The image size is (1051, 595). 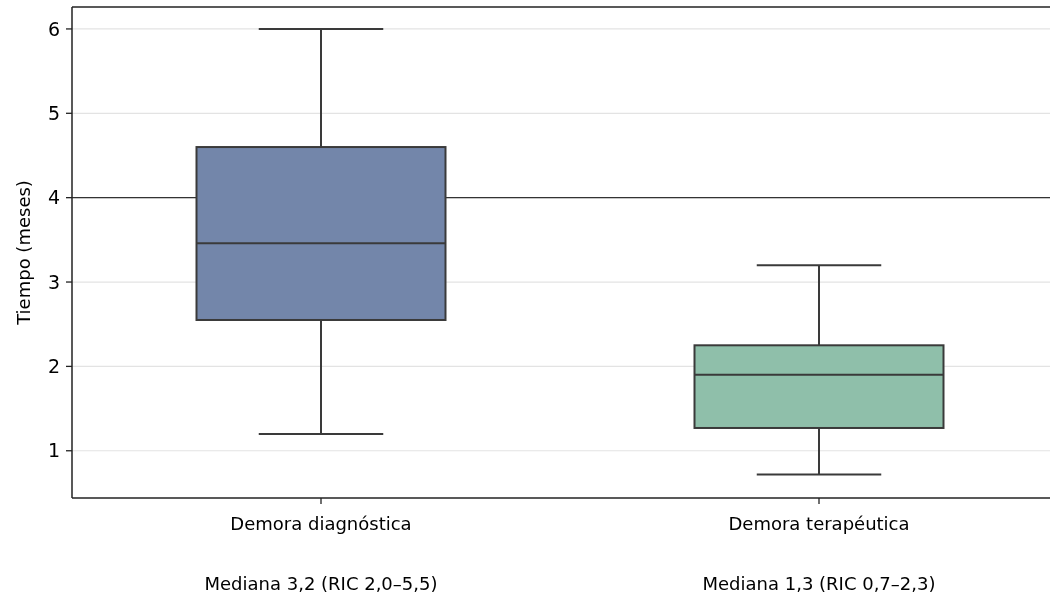 What do you see at coordinates (321, 523) in the screenshot?
I see `x-tick-label: Demora diagnóstica` at bounding box center [321, 523].